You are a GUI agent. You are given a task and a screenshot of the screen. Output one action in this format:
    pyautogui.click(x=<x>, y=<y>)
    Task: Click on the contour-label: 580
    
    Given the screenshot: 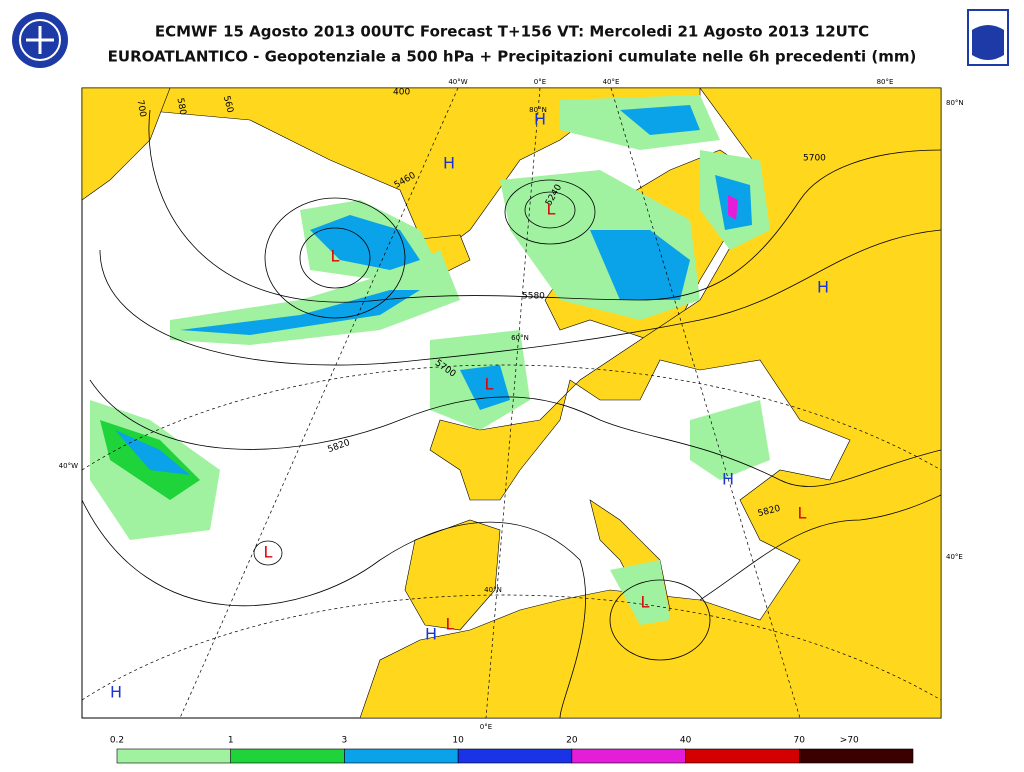 What is the action you would take?
    pyautogui.click(x=181, y=106)
    